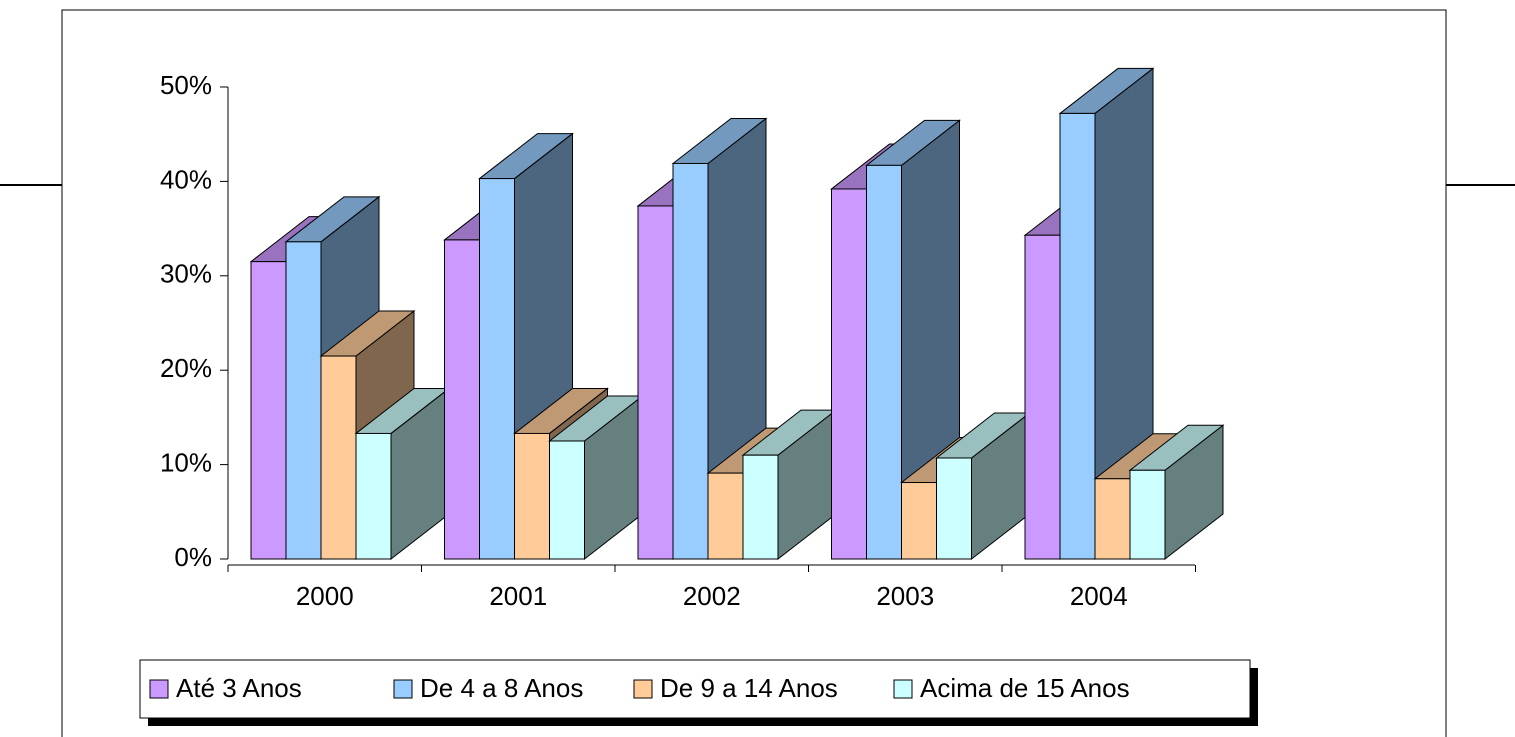 The height and width of the screenshot is (737, 1515). What do you see at coordinates (186, 85) in the screenshot?
I see `y-tick-label: 50%` at bounding box center [186, 85].